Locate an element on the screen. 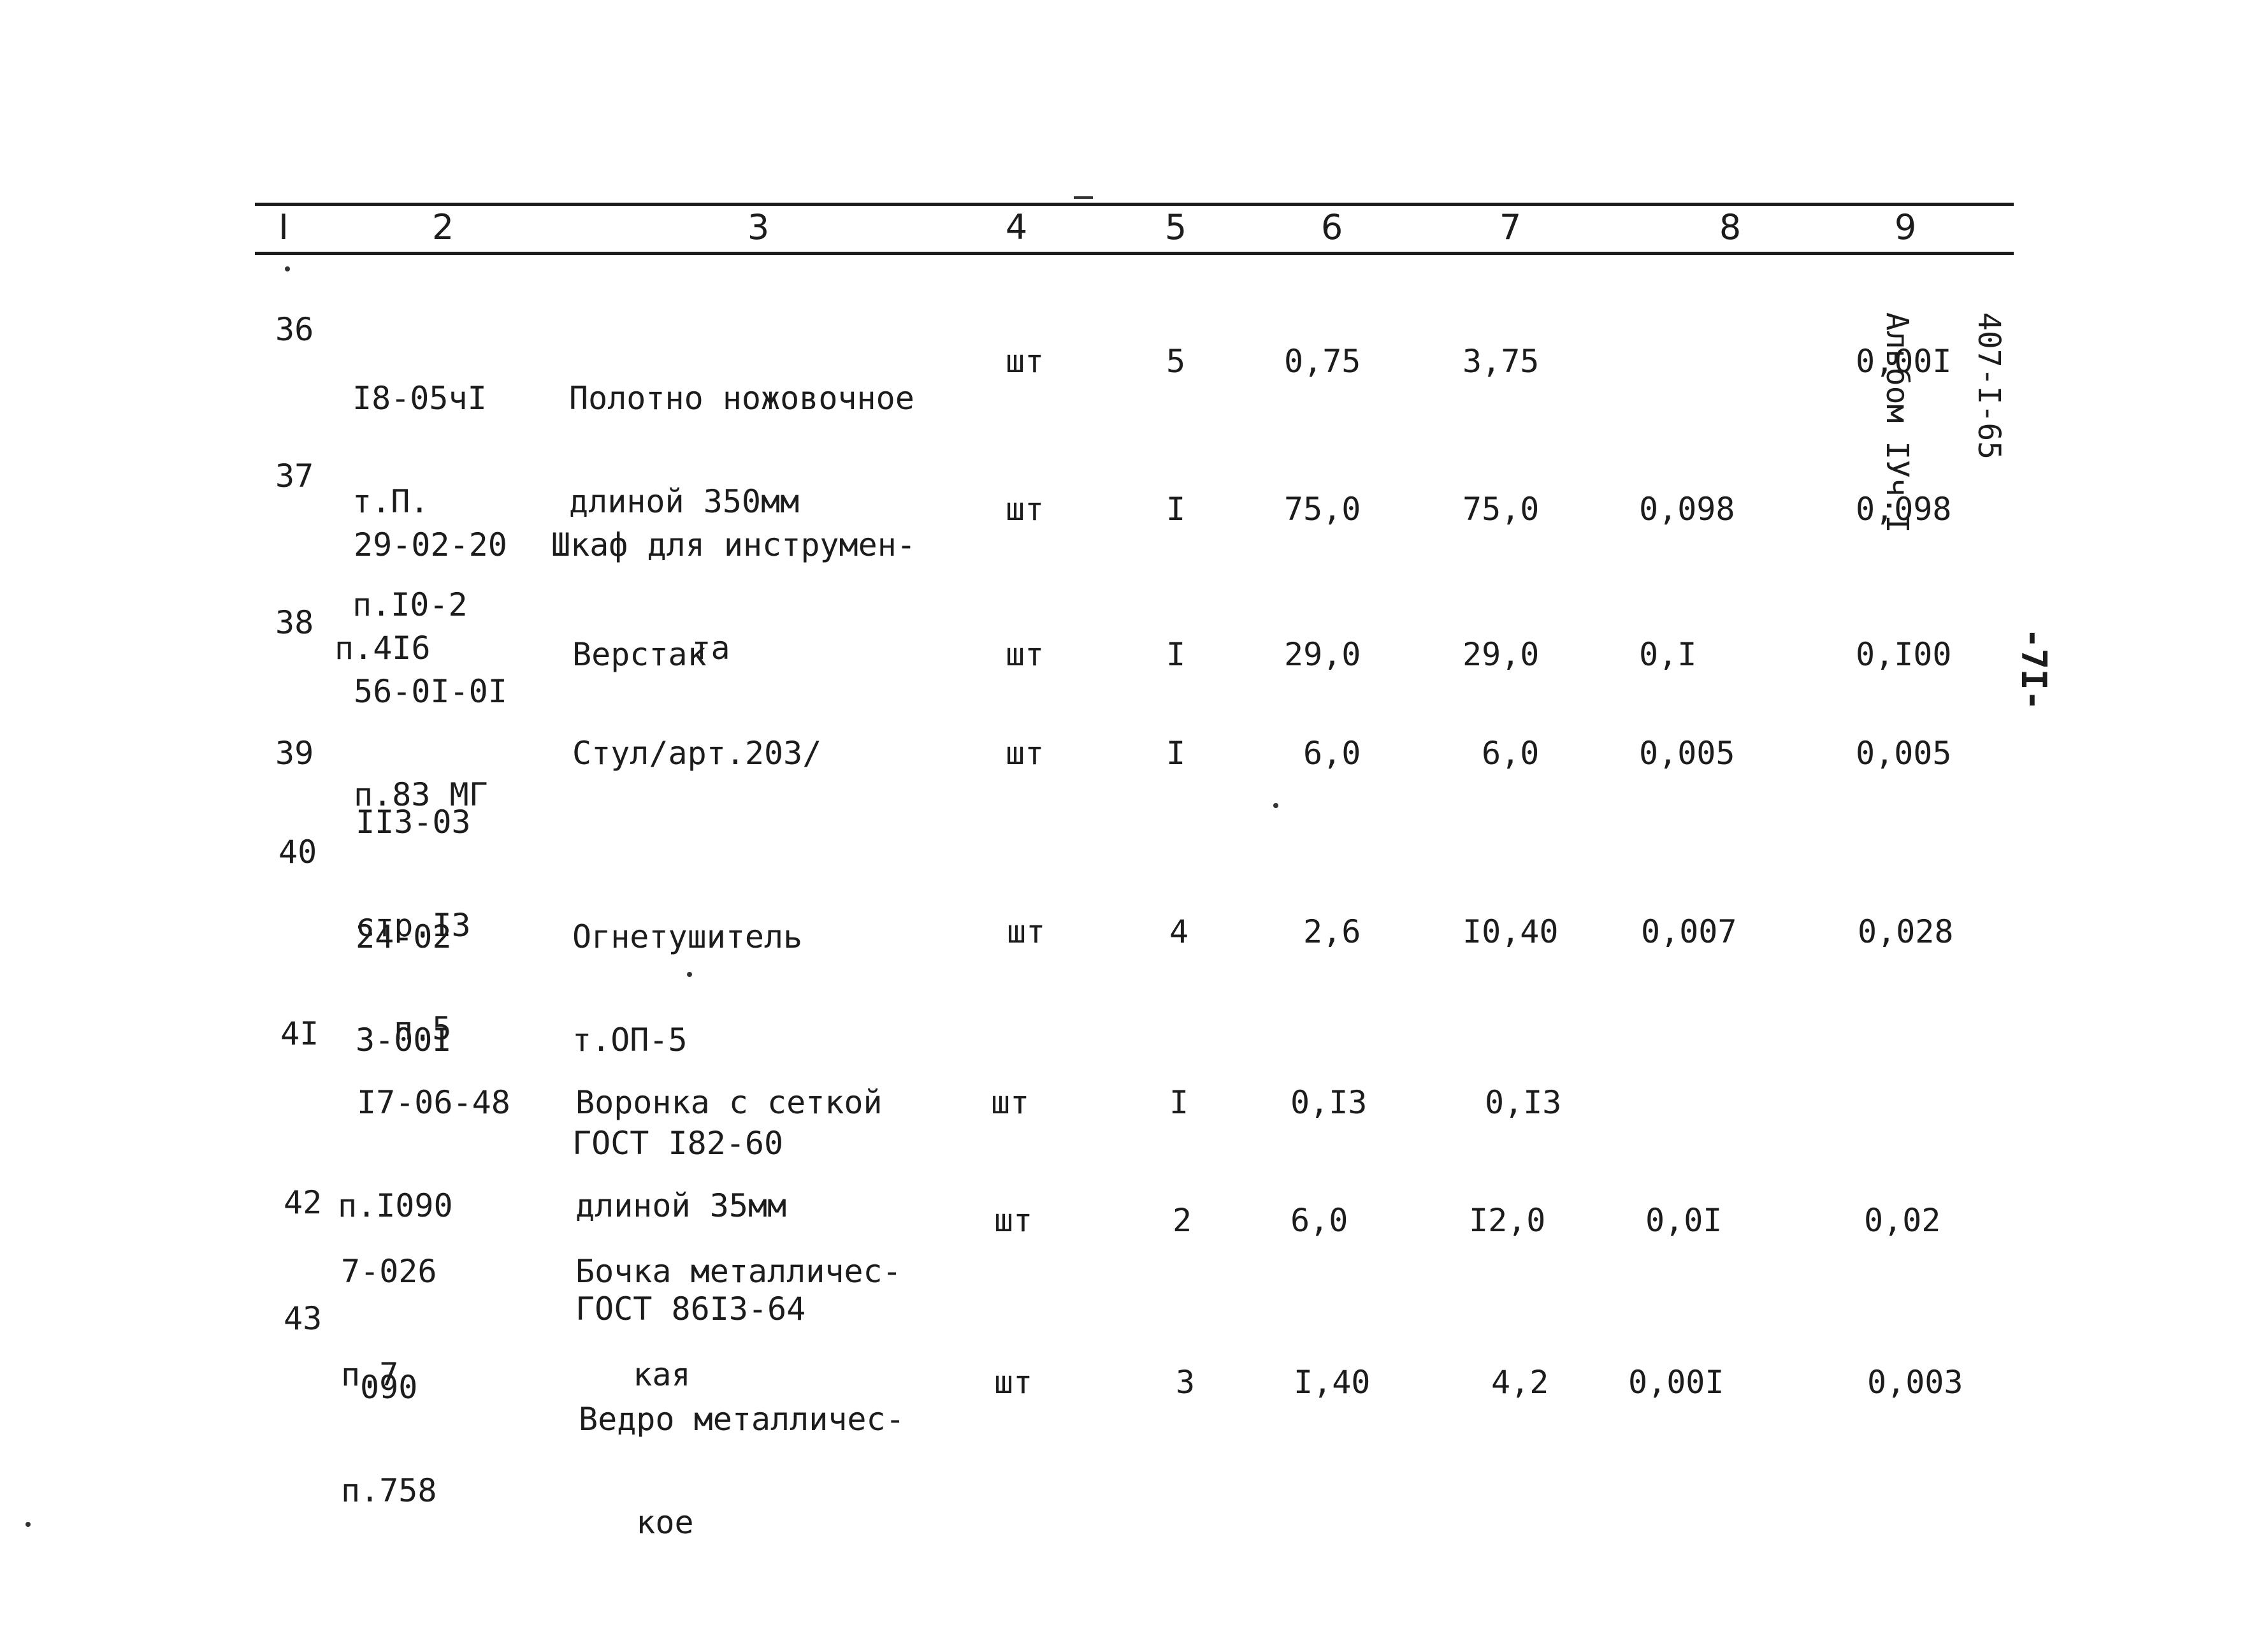 The width and height of the screenshot is (2268, 1627). name-line: Ведро металличес- is located at coordinates (742, 1419).